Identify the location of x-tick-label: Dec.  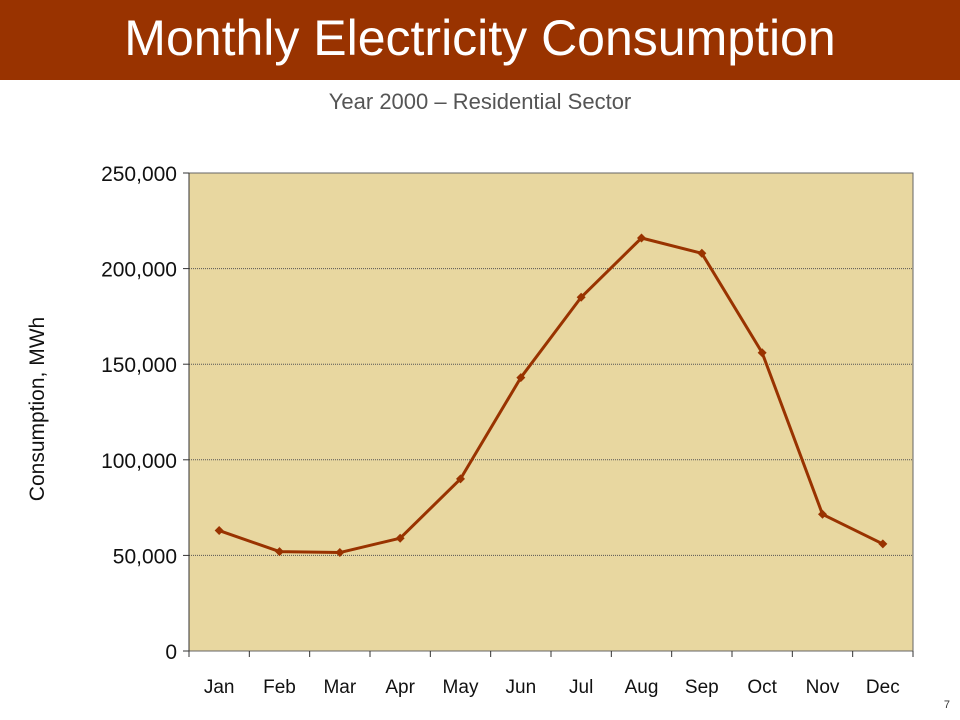
(883, 687).